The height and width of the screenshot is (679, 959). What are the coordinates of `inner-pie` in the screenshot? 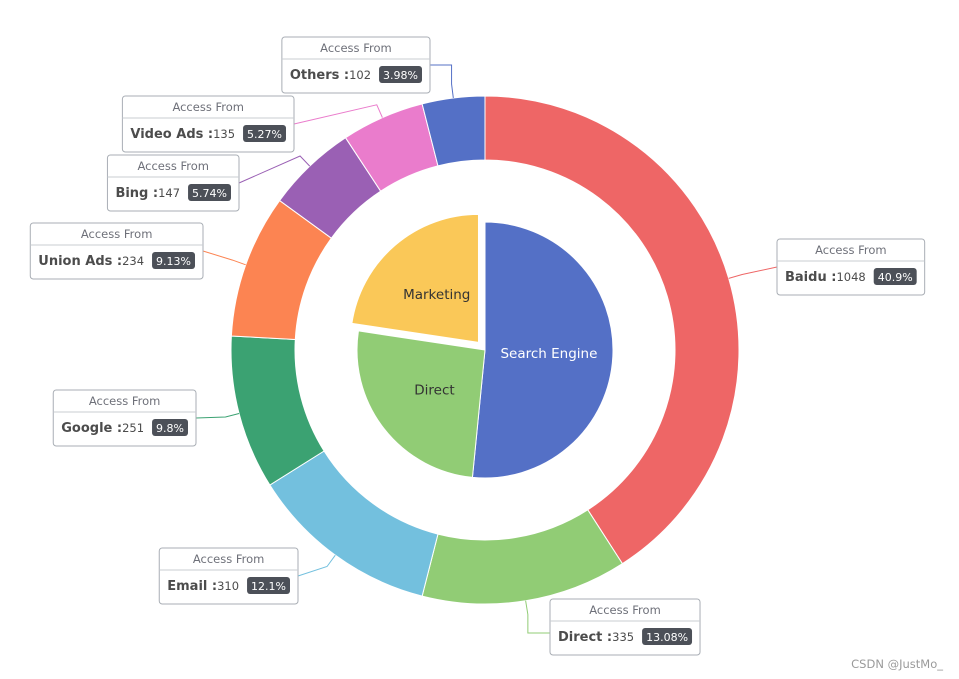 It's located at (482, 346).